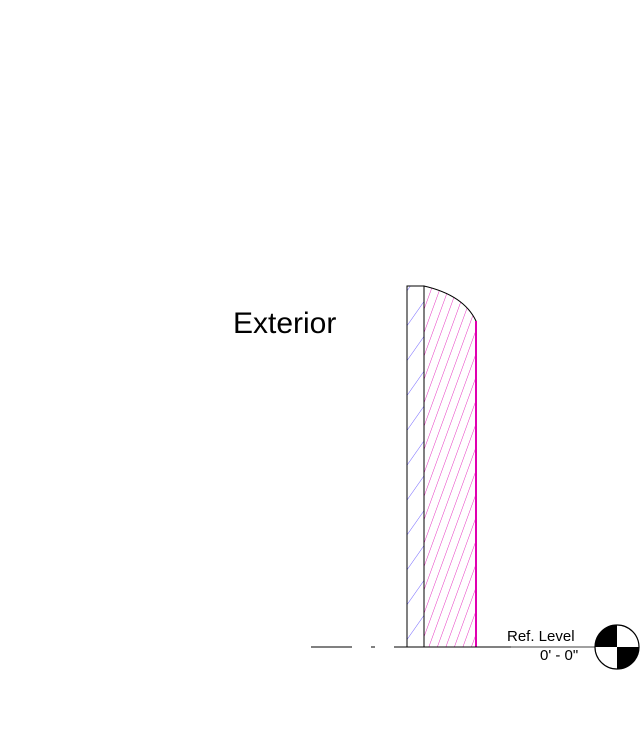  Describe the element at coordinates (415, 466) in the screenshot. I see `wall-finish-layer` at that location.